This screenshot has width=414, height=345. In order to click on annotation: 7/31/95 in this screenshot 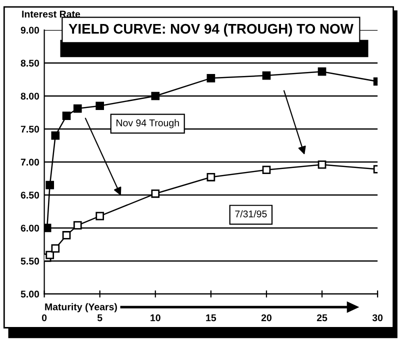, I will do `click(251, 214)`.